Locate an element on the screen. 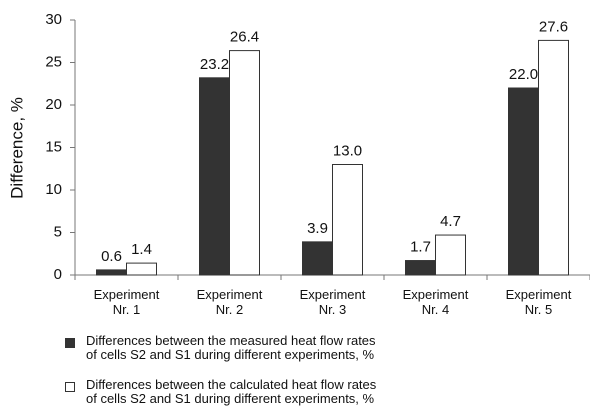 Image resolution: width=590 pixels, height=410 pixels. x-tick-label: Experiment Nr. 2 is located at coordinates (229, 302).